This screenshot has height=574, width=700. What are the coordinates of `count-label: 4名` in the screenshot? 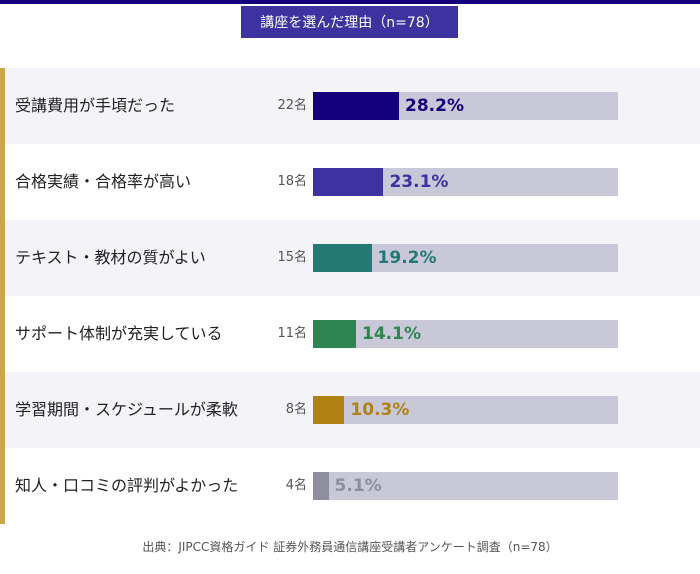 It's located at (296, 485).